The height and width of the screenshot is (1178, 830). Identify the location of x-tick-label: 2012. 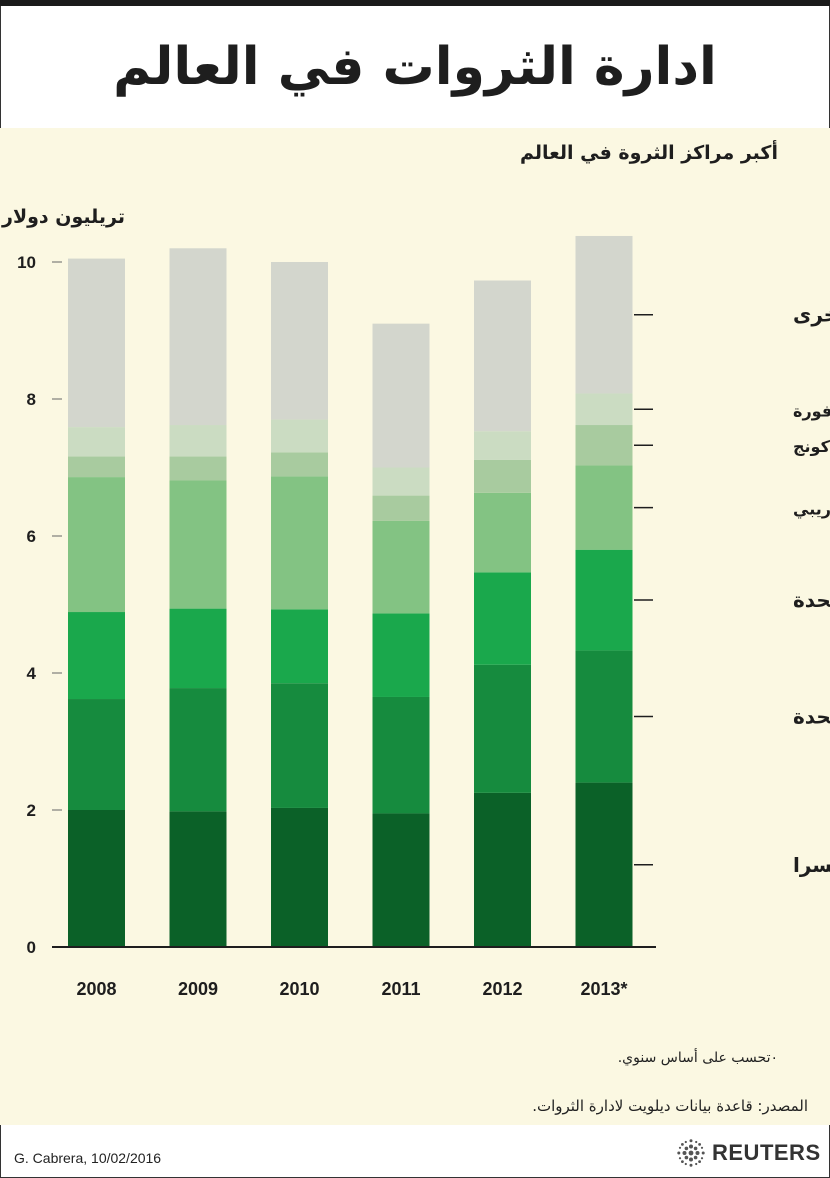
(502, 989).